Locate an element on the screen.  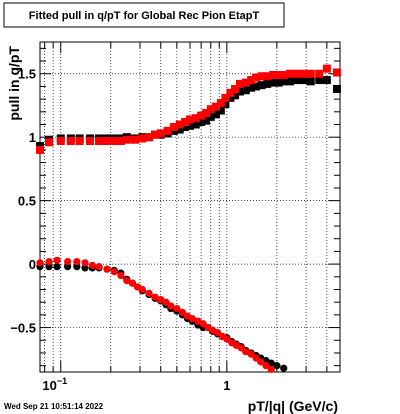
y-axis-title: pull in q/pT is located at coordinates (14, 83).